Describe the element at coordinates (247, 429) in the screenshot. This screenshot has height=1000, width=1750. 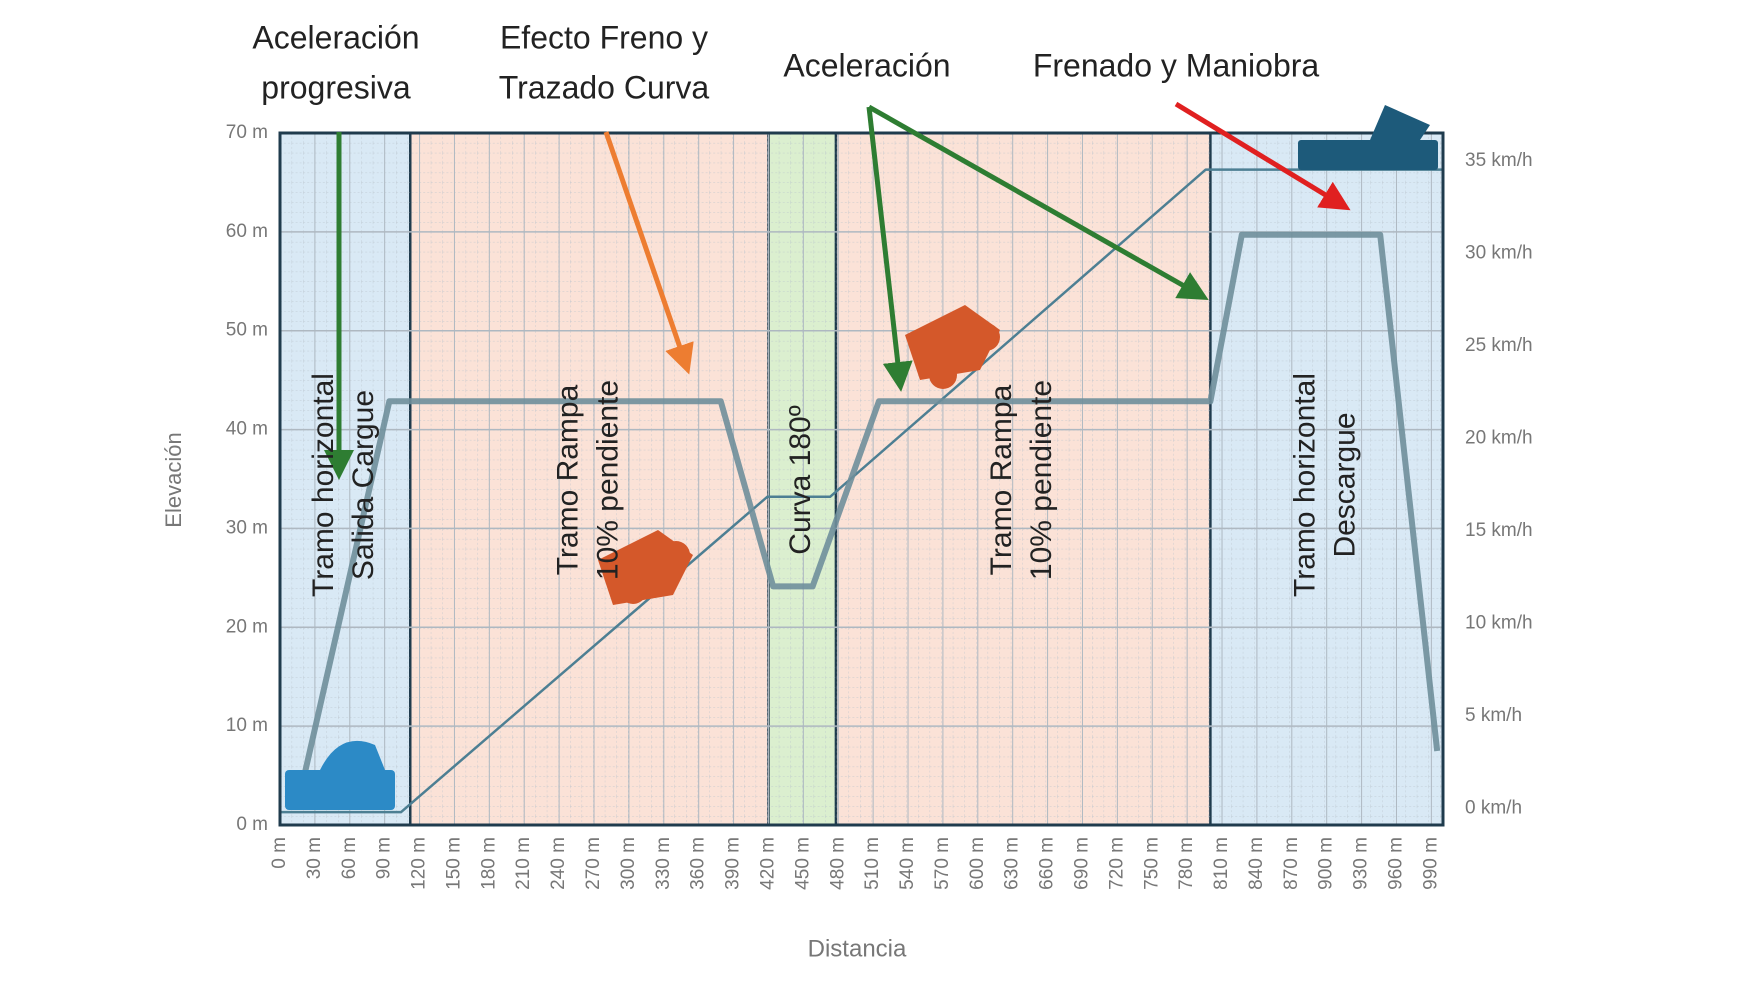
I see `y-tick-label: 40 m` at that location.